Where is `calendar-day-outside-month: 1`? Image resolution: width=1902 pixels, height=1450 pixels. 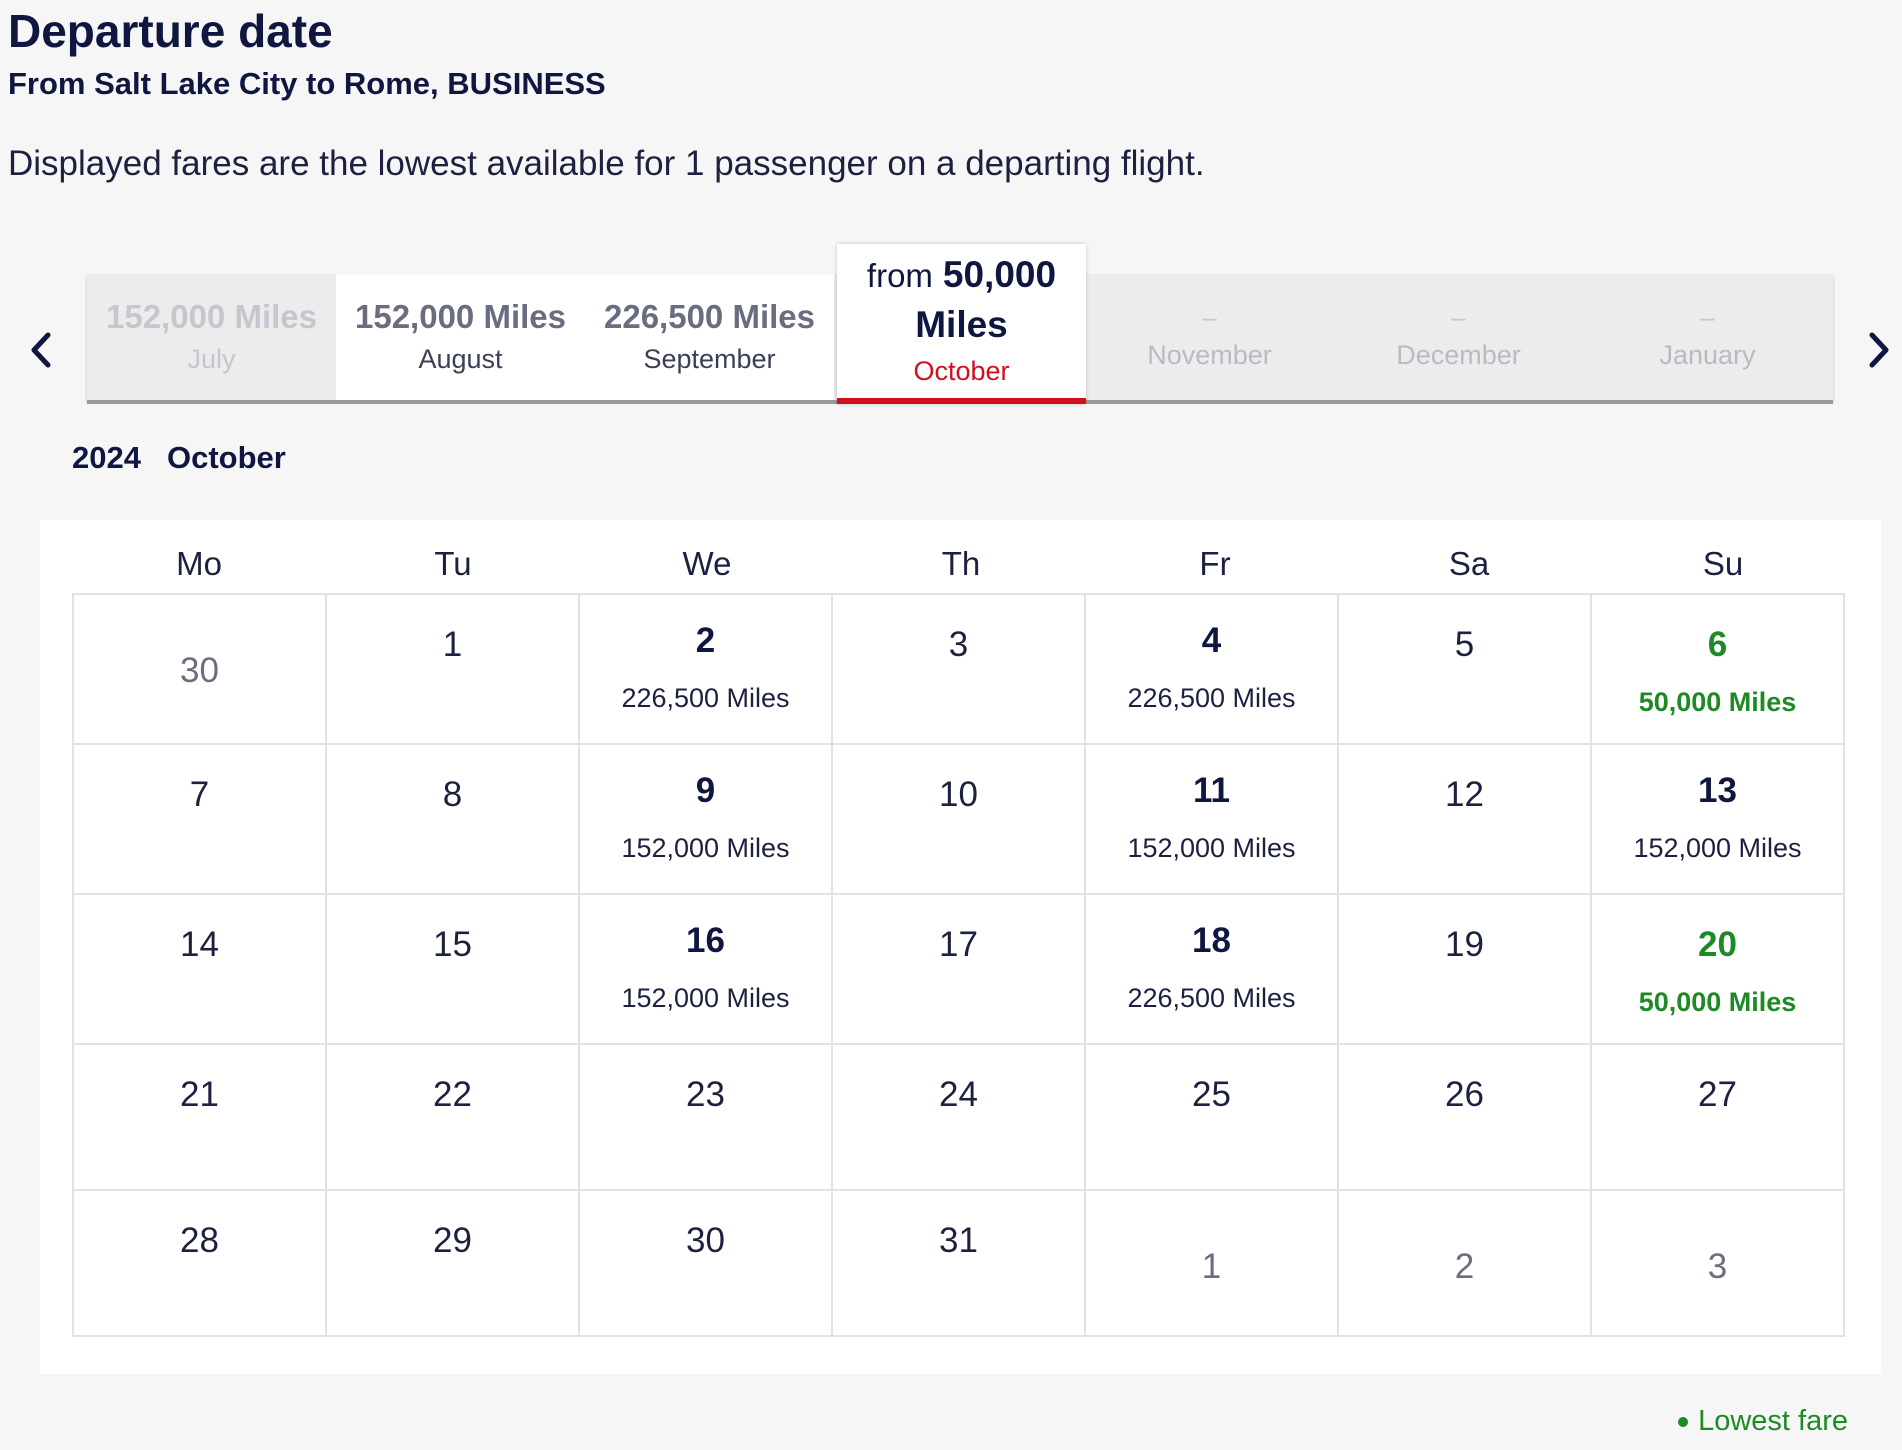
calendar-day-outside-month: 1 is located at coordinates (1212, 1264).